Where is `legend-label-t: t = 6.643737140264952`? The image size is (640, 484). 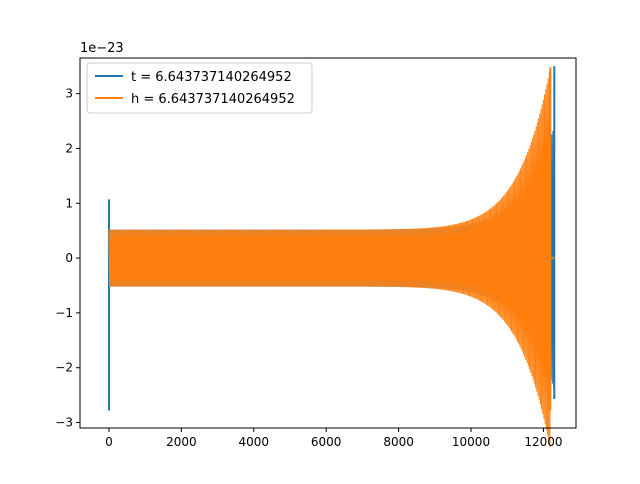 legend-label-t: t = 6.643737140264952 is located at coordinates (211, 77).